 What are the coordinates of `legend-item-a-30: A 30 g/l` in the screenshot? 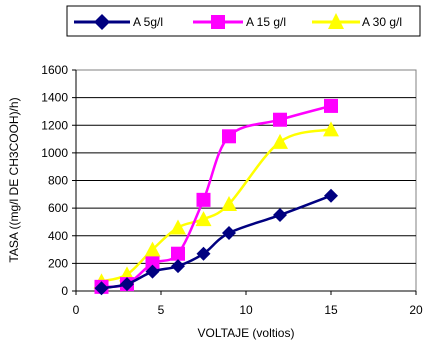 It's located at (357, 21).